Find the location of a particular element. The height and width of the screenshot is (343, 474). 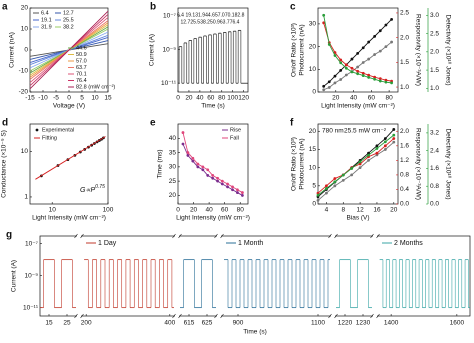

x-tick-label: -15 is located at coordinates (30, 98).